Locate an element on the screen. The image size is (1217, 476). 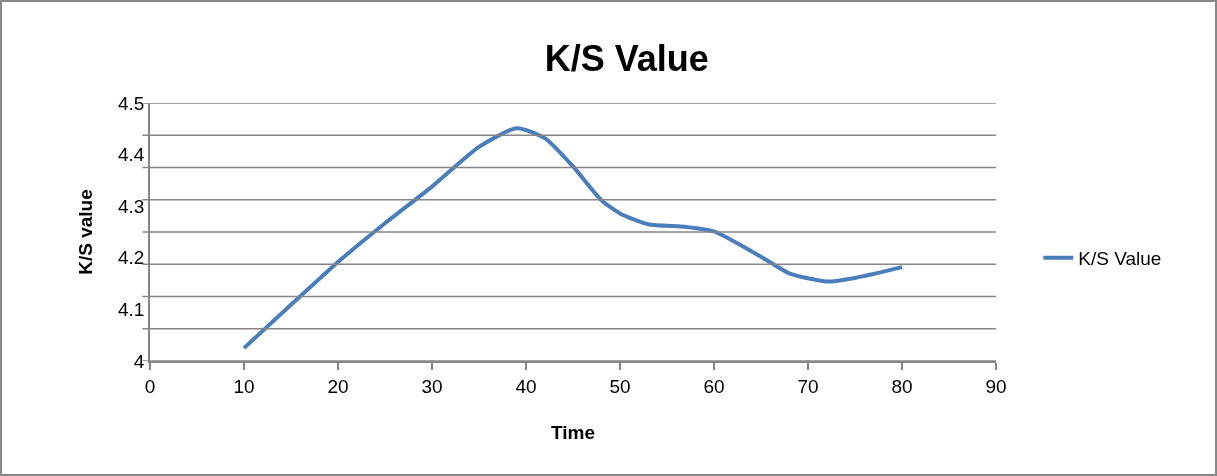
x-tick-label: 80 is located at coordinates (902, 386).